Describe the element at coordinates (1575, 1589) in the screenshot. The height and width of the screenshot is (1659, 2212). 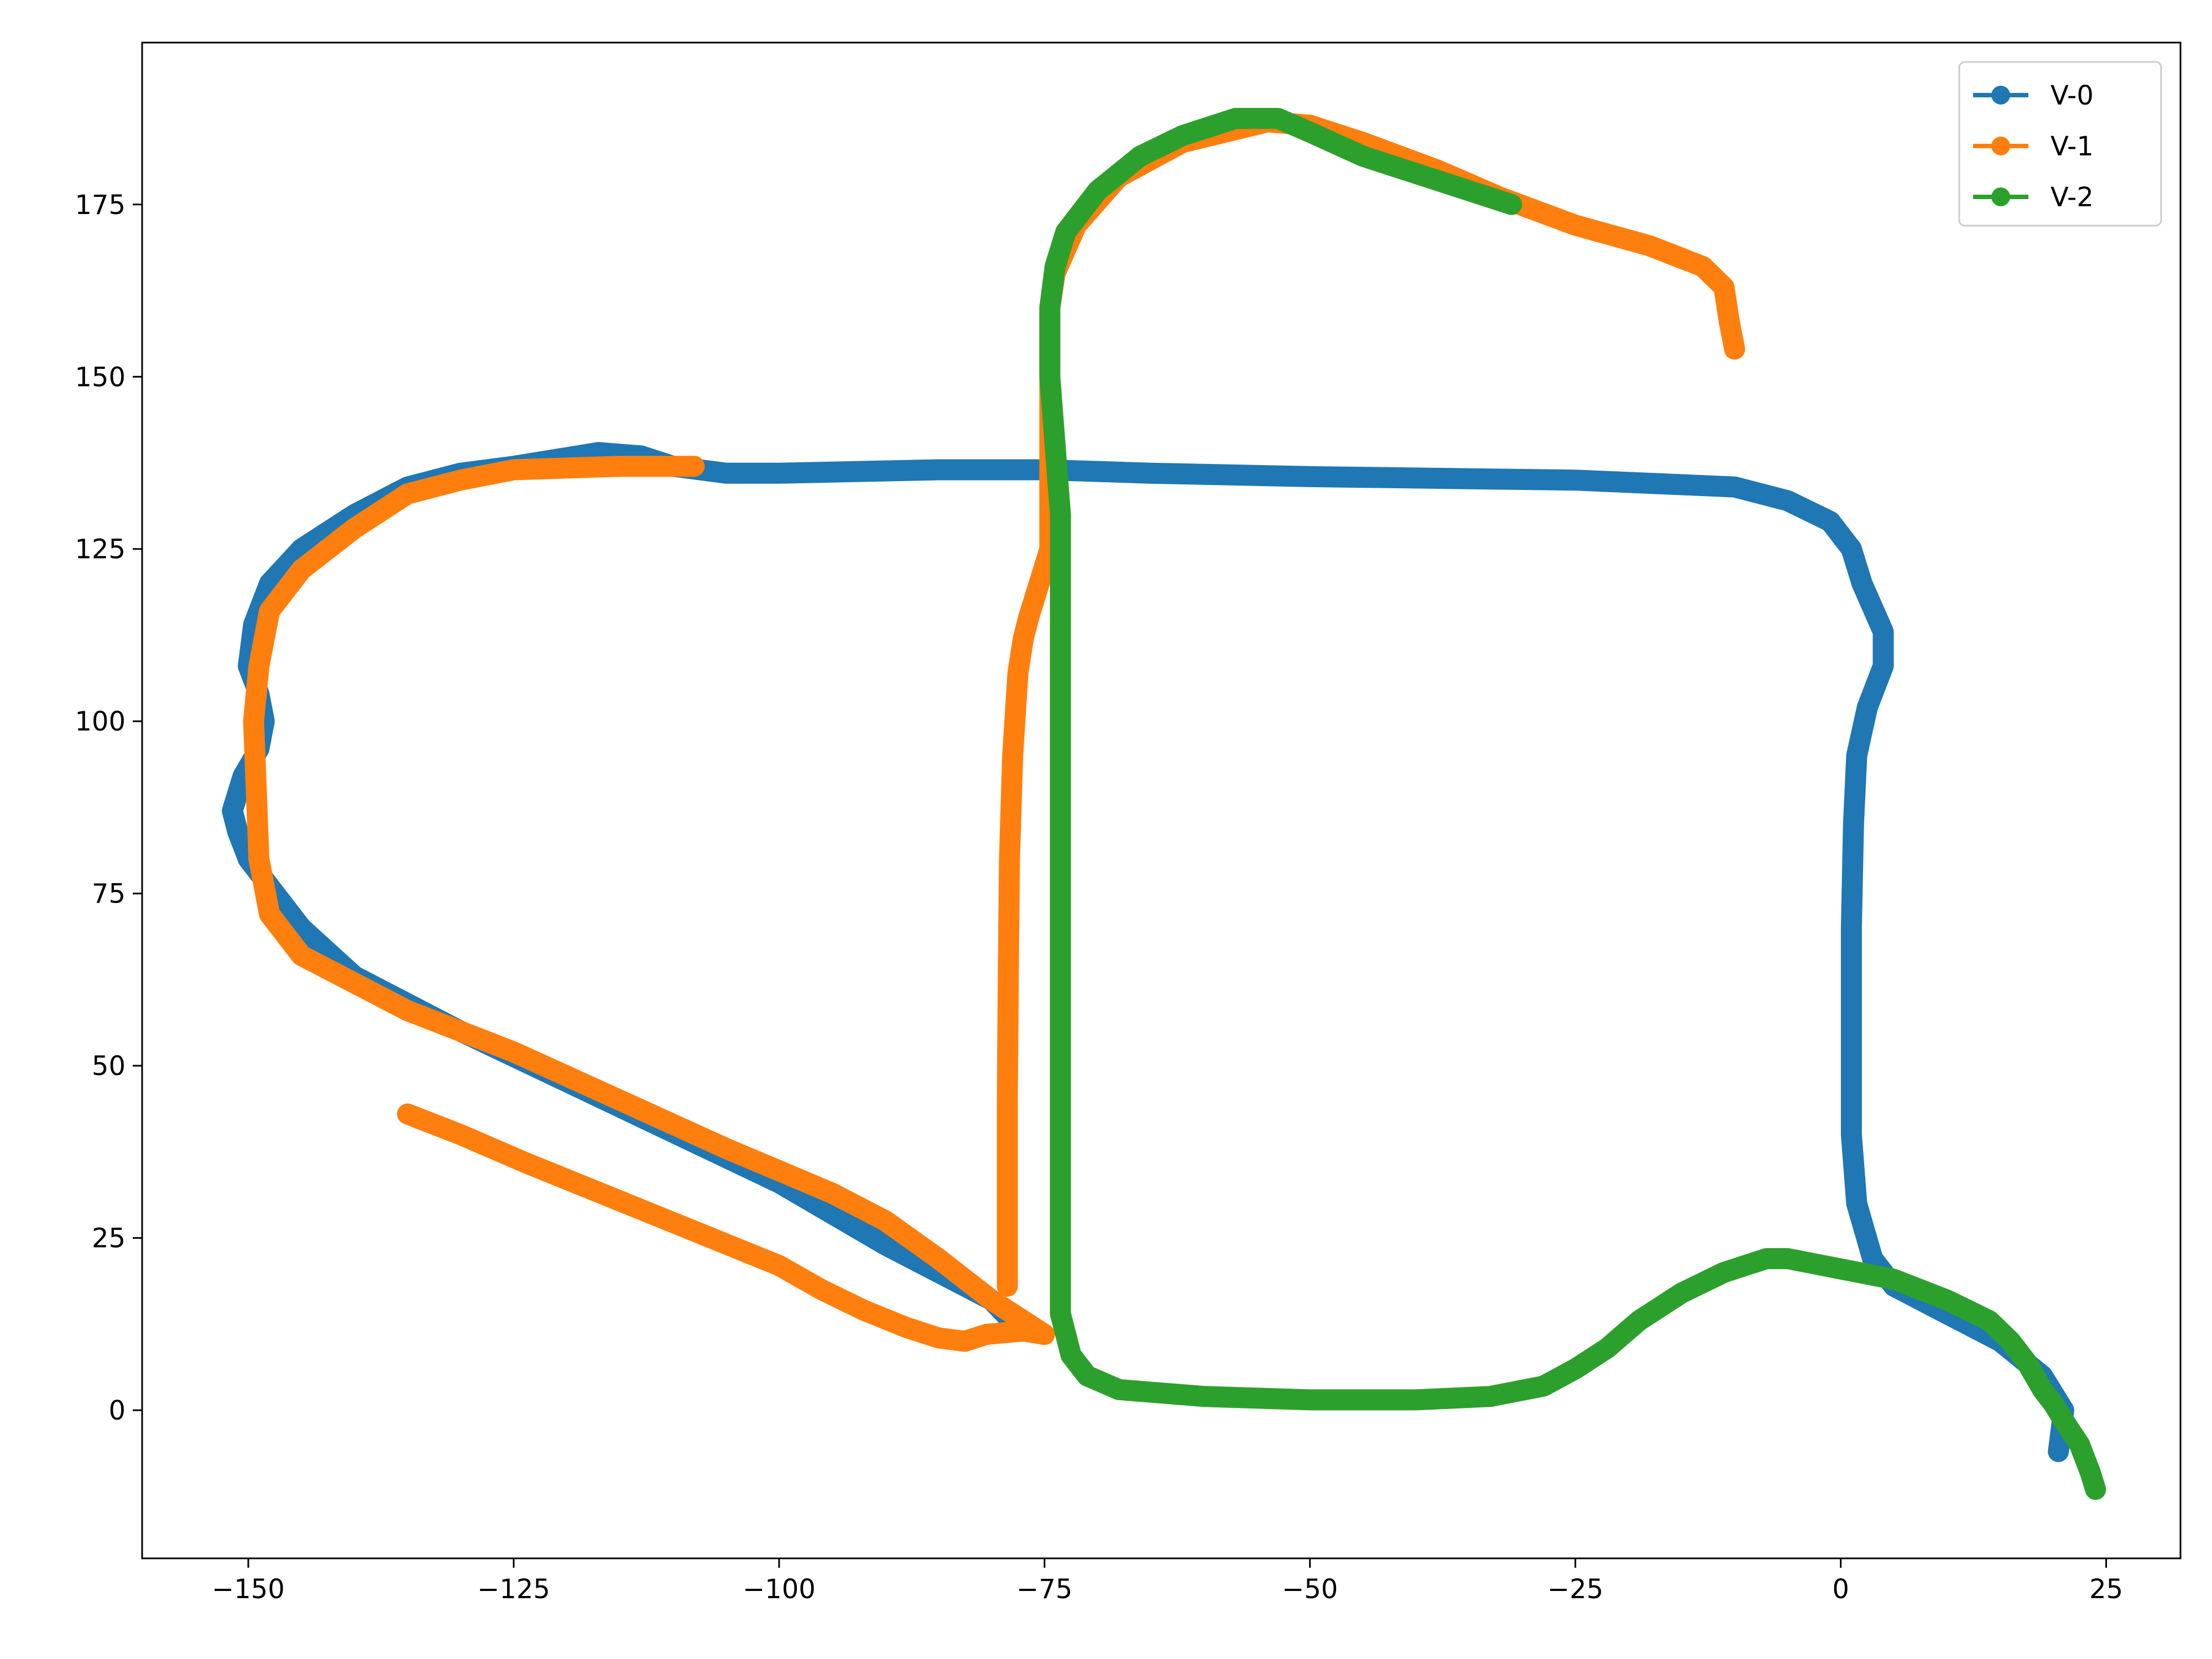
I see `x-tick-label: −25` at that location.